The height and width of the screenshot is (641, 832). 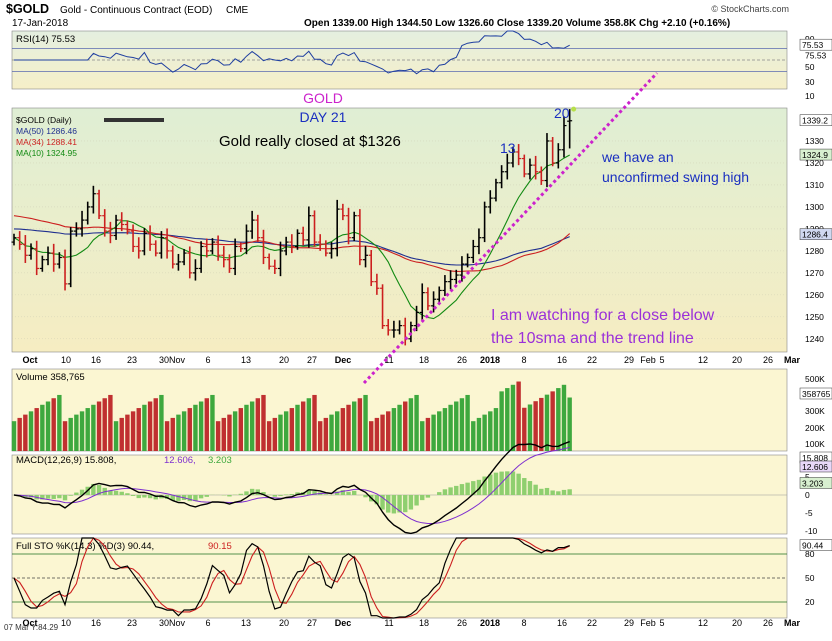 What do you see at coordinates (815, 428) in the screenshot?
I see `y-axis-tick-label: 200K` at bounding box center [815, 428].